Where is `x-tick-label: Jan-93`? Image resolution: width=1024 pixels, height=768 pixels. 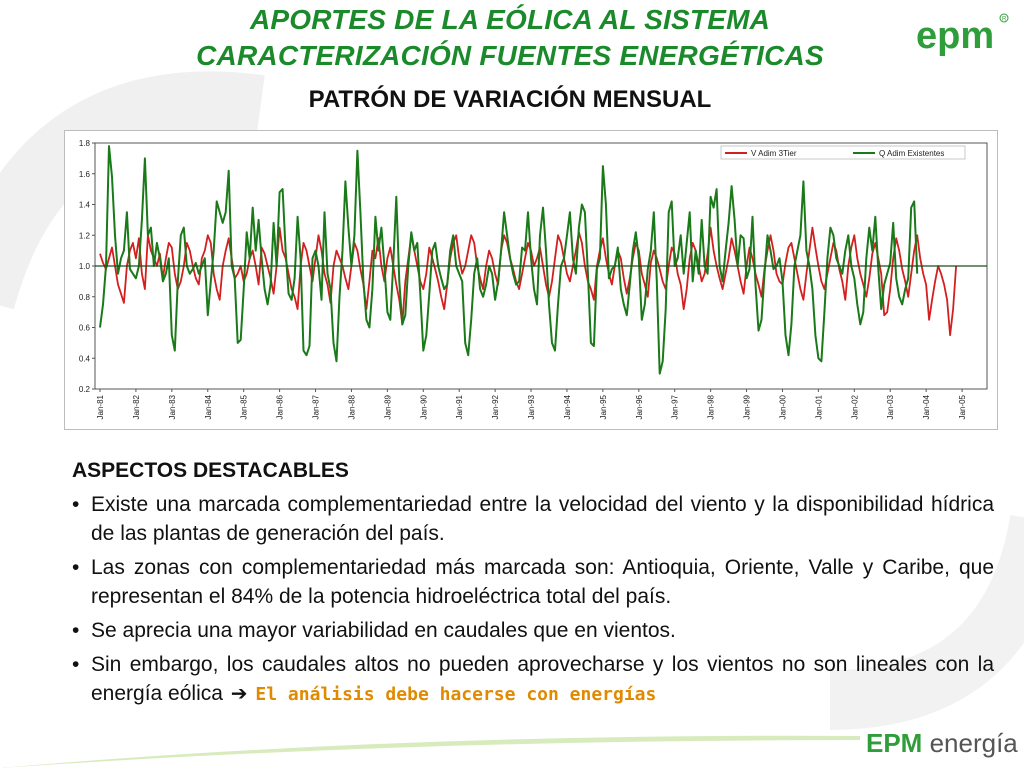 x-tick-label: Jan-93 is located at coordinates (531, 406).